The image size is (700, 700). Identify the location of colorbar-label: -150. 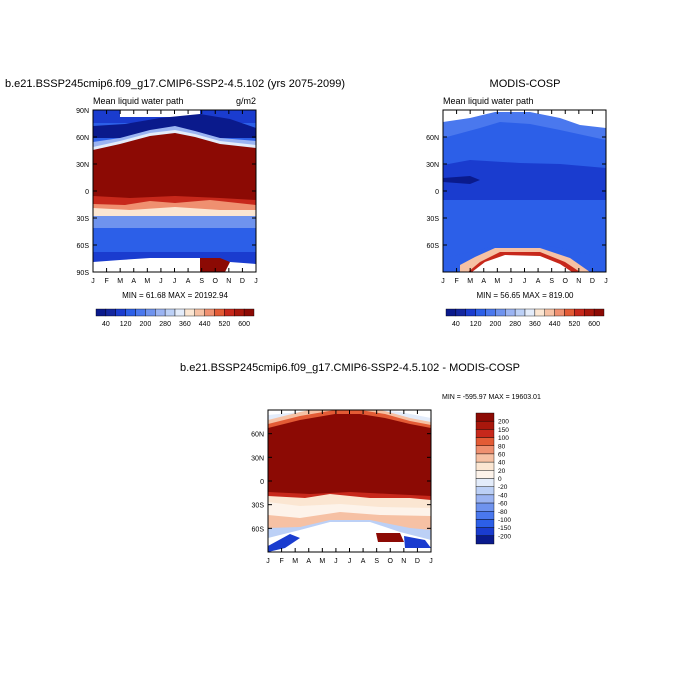
(504, 528).